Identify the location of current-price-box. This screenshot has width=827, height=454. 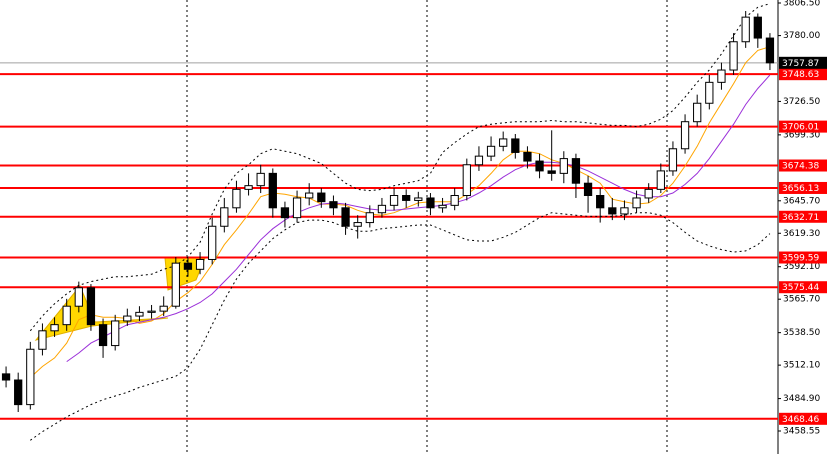
(803, 62).